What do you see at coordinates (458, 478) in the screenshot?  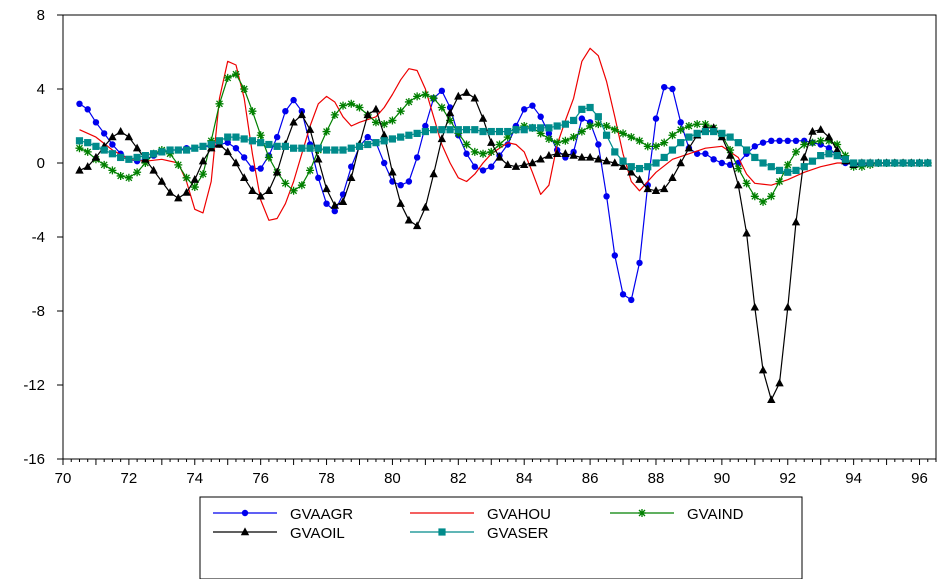 I see `x-tick-label: 82` at bounding box center [458, 478].